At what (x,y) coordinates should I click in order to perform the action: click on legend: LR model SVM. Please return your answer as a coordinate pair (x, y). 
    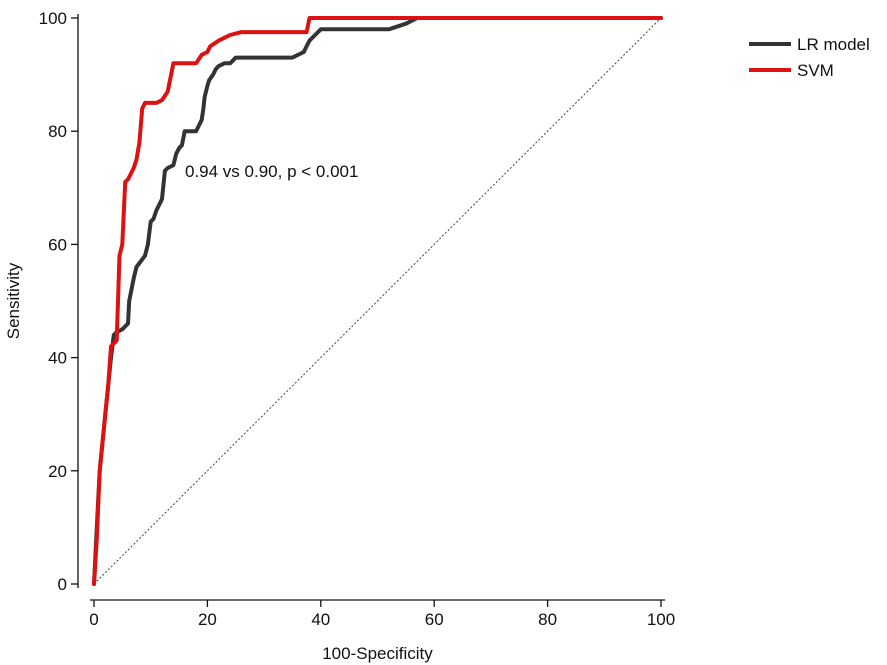
    Looking at the image, I should click on (809, 57).